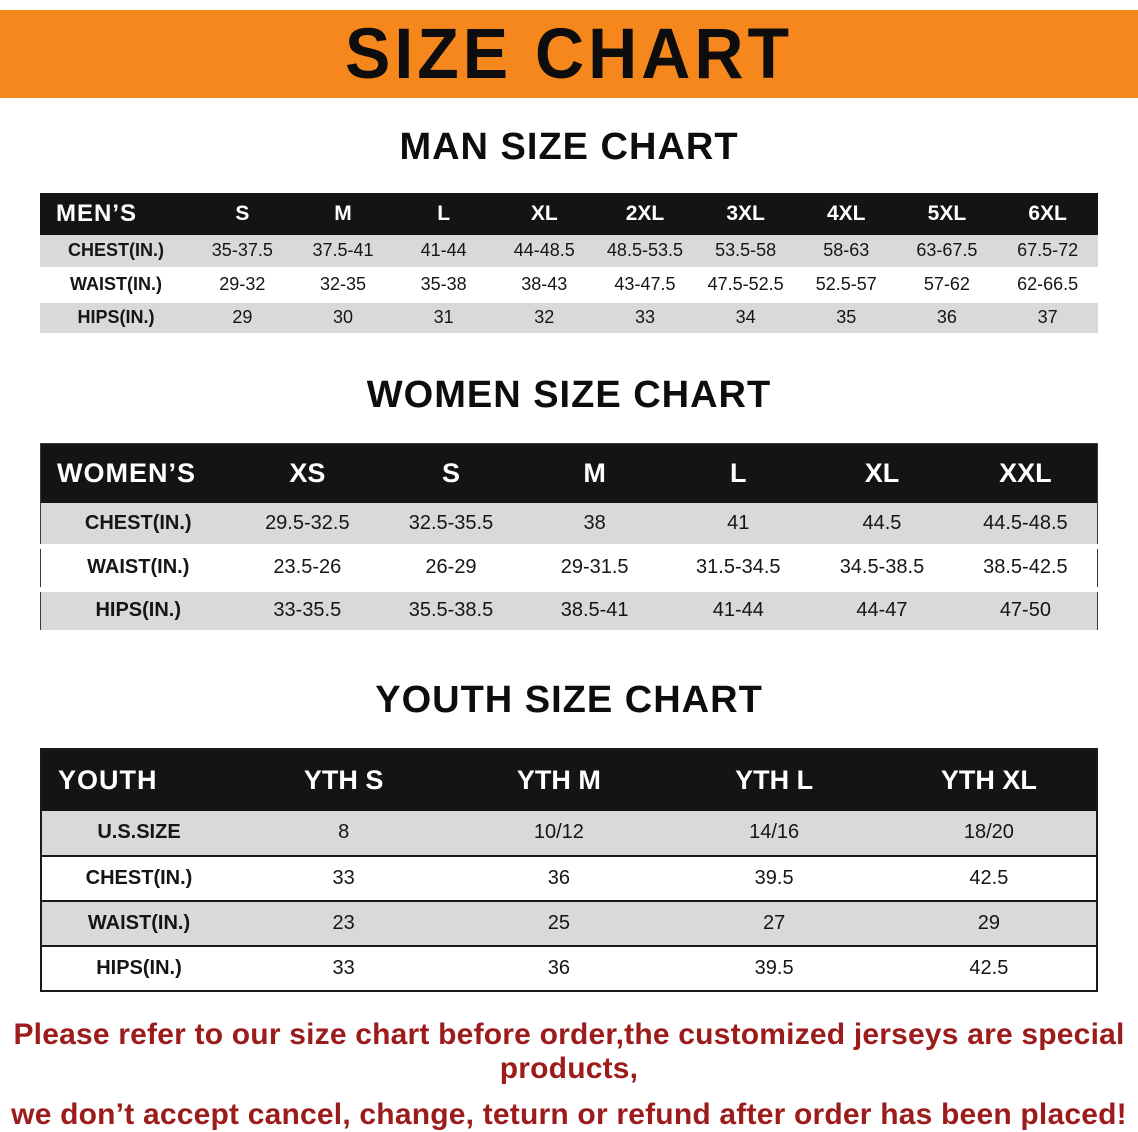  What do you see at coordinates (947, 284) in the screenshot?
I see `table-cell: 57-62` at bounding box center [947, 284].